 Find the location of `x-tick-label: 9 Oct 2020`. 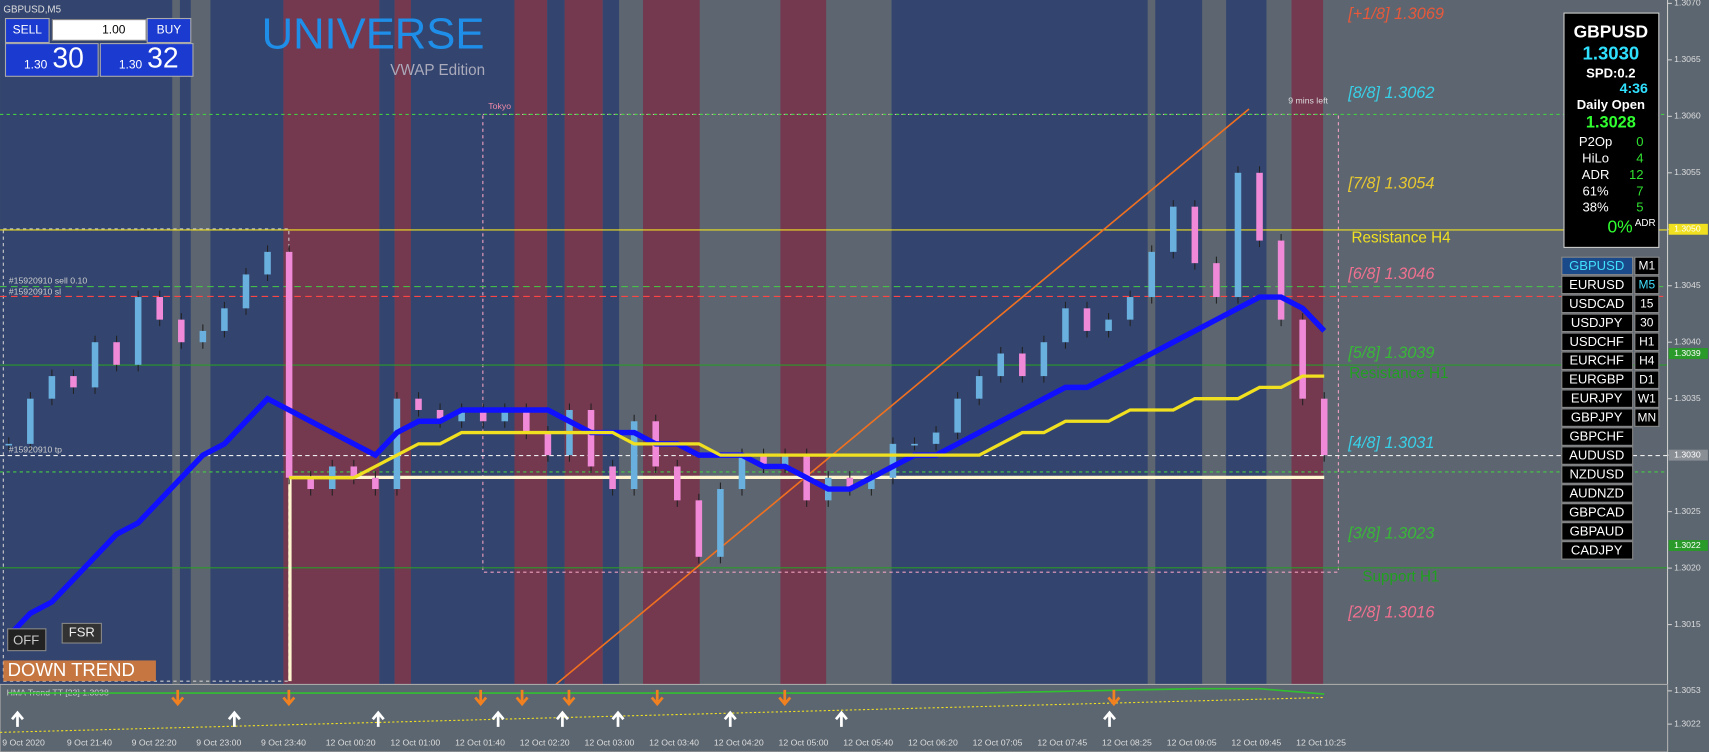

x-tick-label: 9 Oct 2020 is located at coordinates (23, 743).